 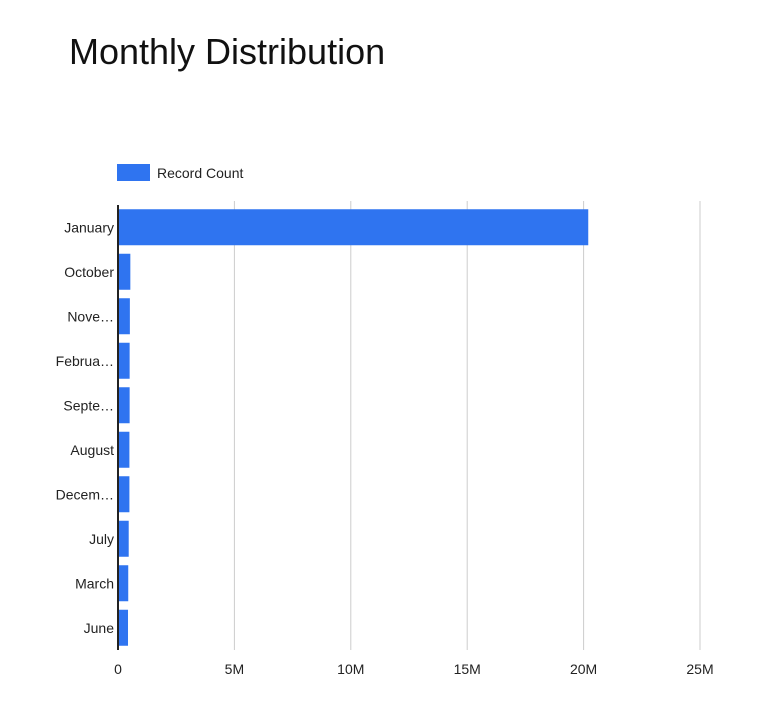 I want to click on category-label: January, so click(x=89, y=227).